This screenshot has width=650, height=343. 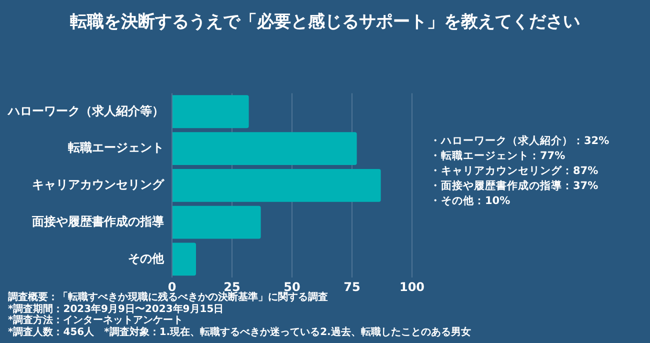 I want to click on x-tick-label: 100, so click(x=412, y=287).